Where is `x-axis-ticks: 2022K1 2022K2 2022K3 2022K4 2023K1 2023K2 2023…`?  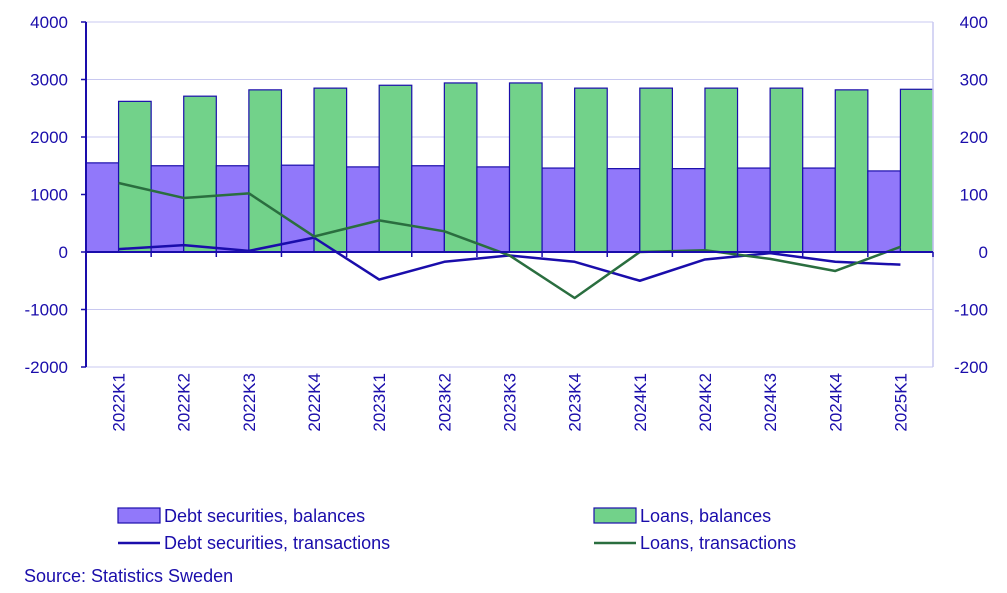 x-axis-ticks: 2022K1 2022K2 2022K3 2022K4 2023K1 2023K2 2023… is located at coordinates (510, 402).